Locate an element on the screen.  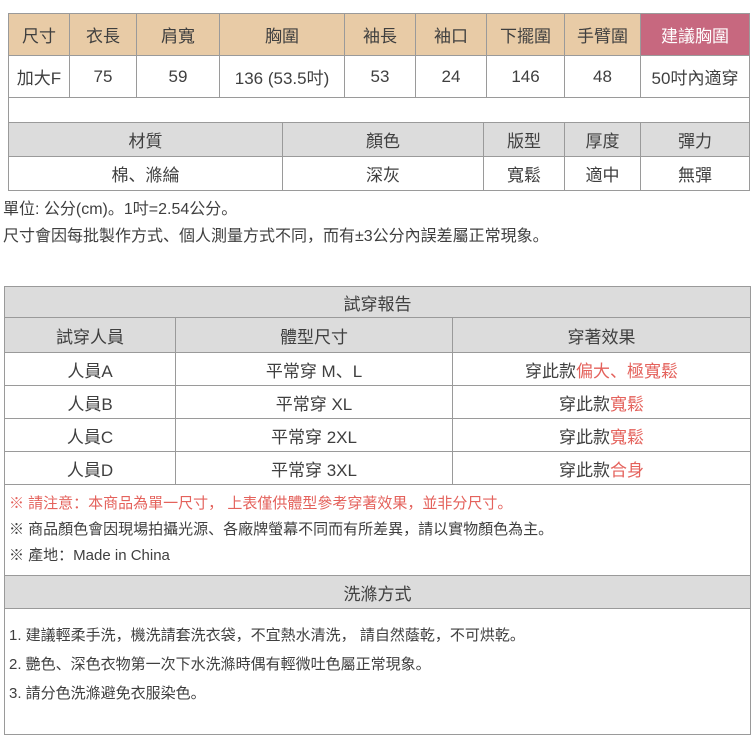
shoulder-value: 59 is located at coordinates (178, 76).